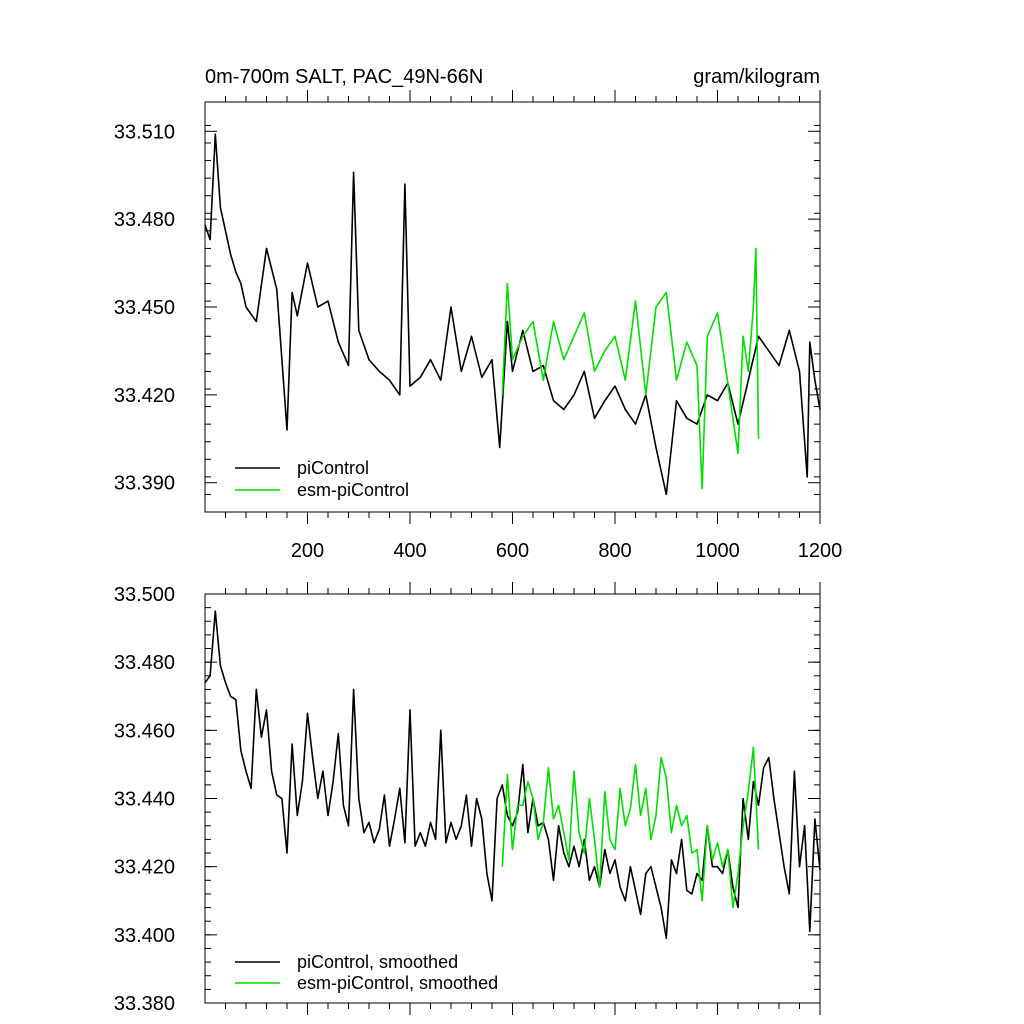  What do you see at coordinates (820, 551) in the screenshot?
I see `x-tick-label: 1200` at bounding box center [820, 551].